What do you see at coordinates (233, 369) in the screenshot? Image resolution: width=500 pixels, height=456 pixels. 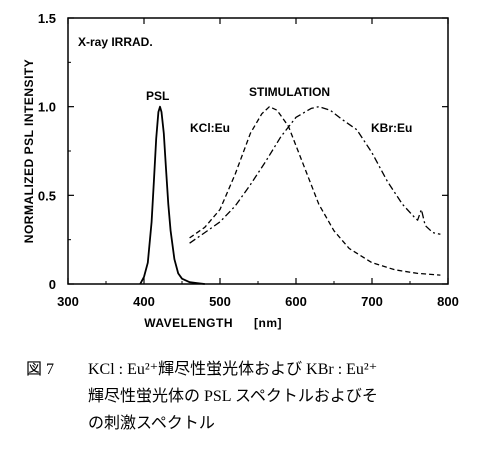 I see `caption-text-1: KCl : Eu²⁺輝尽性蛍光体および KBr : Eu²⁺` at bounding box center [233, 369].